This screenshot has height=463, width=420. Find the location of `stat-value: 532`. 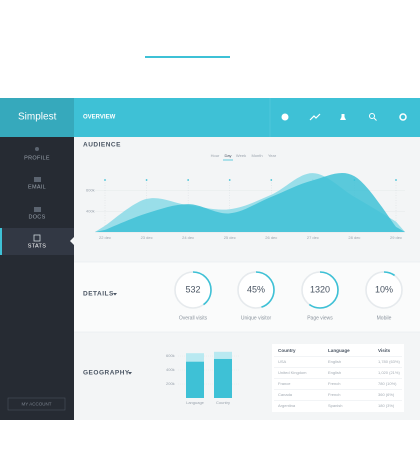

stat-value: 532 is located at coordinates (192, 289).